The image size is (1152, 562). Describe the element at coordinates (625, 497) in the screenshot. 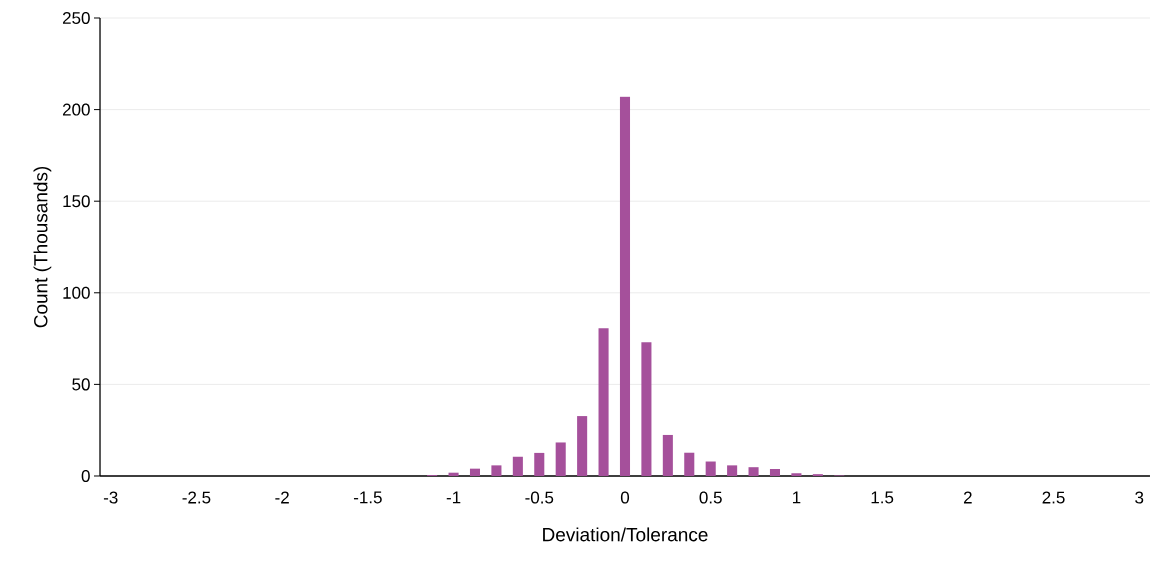

I see `x-tick-label: 0` at that location.